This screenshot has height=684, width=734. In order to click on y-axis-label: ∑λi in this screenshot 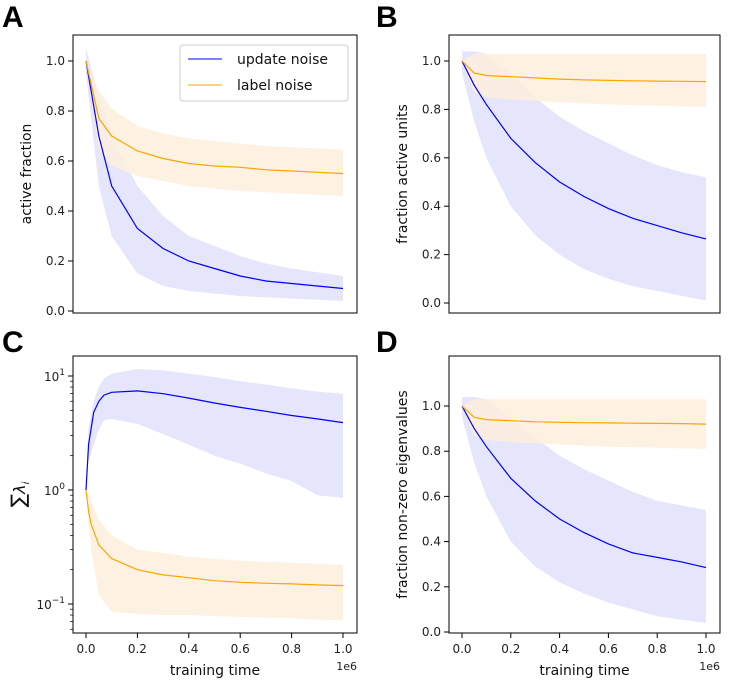, I will do `click(19, 494)`.